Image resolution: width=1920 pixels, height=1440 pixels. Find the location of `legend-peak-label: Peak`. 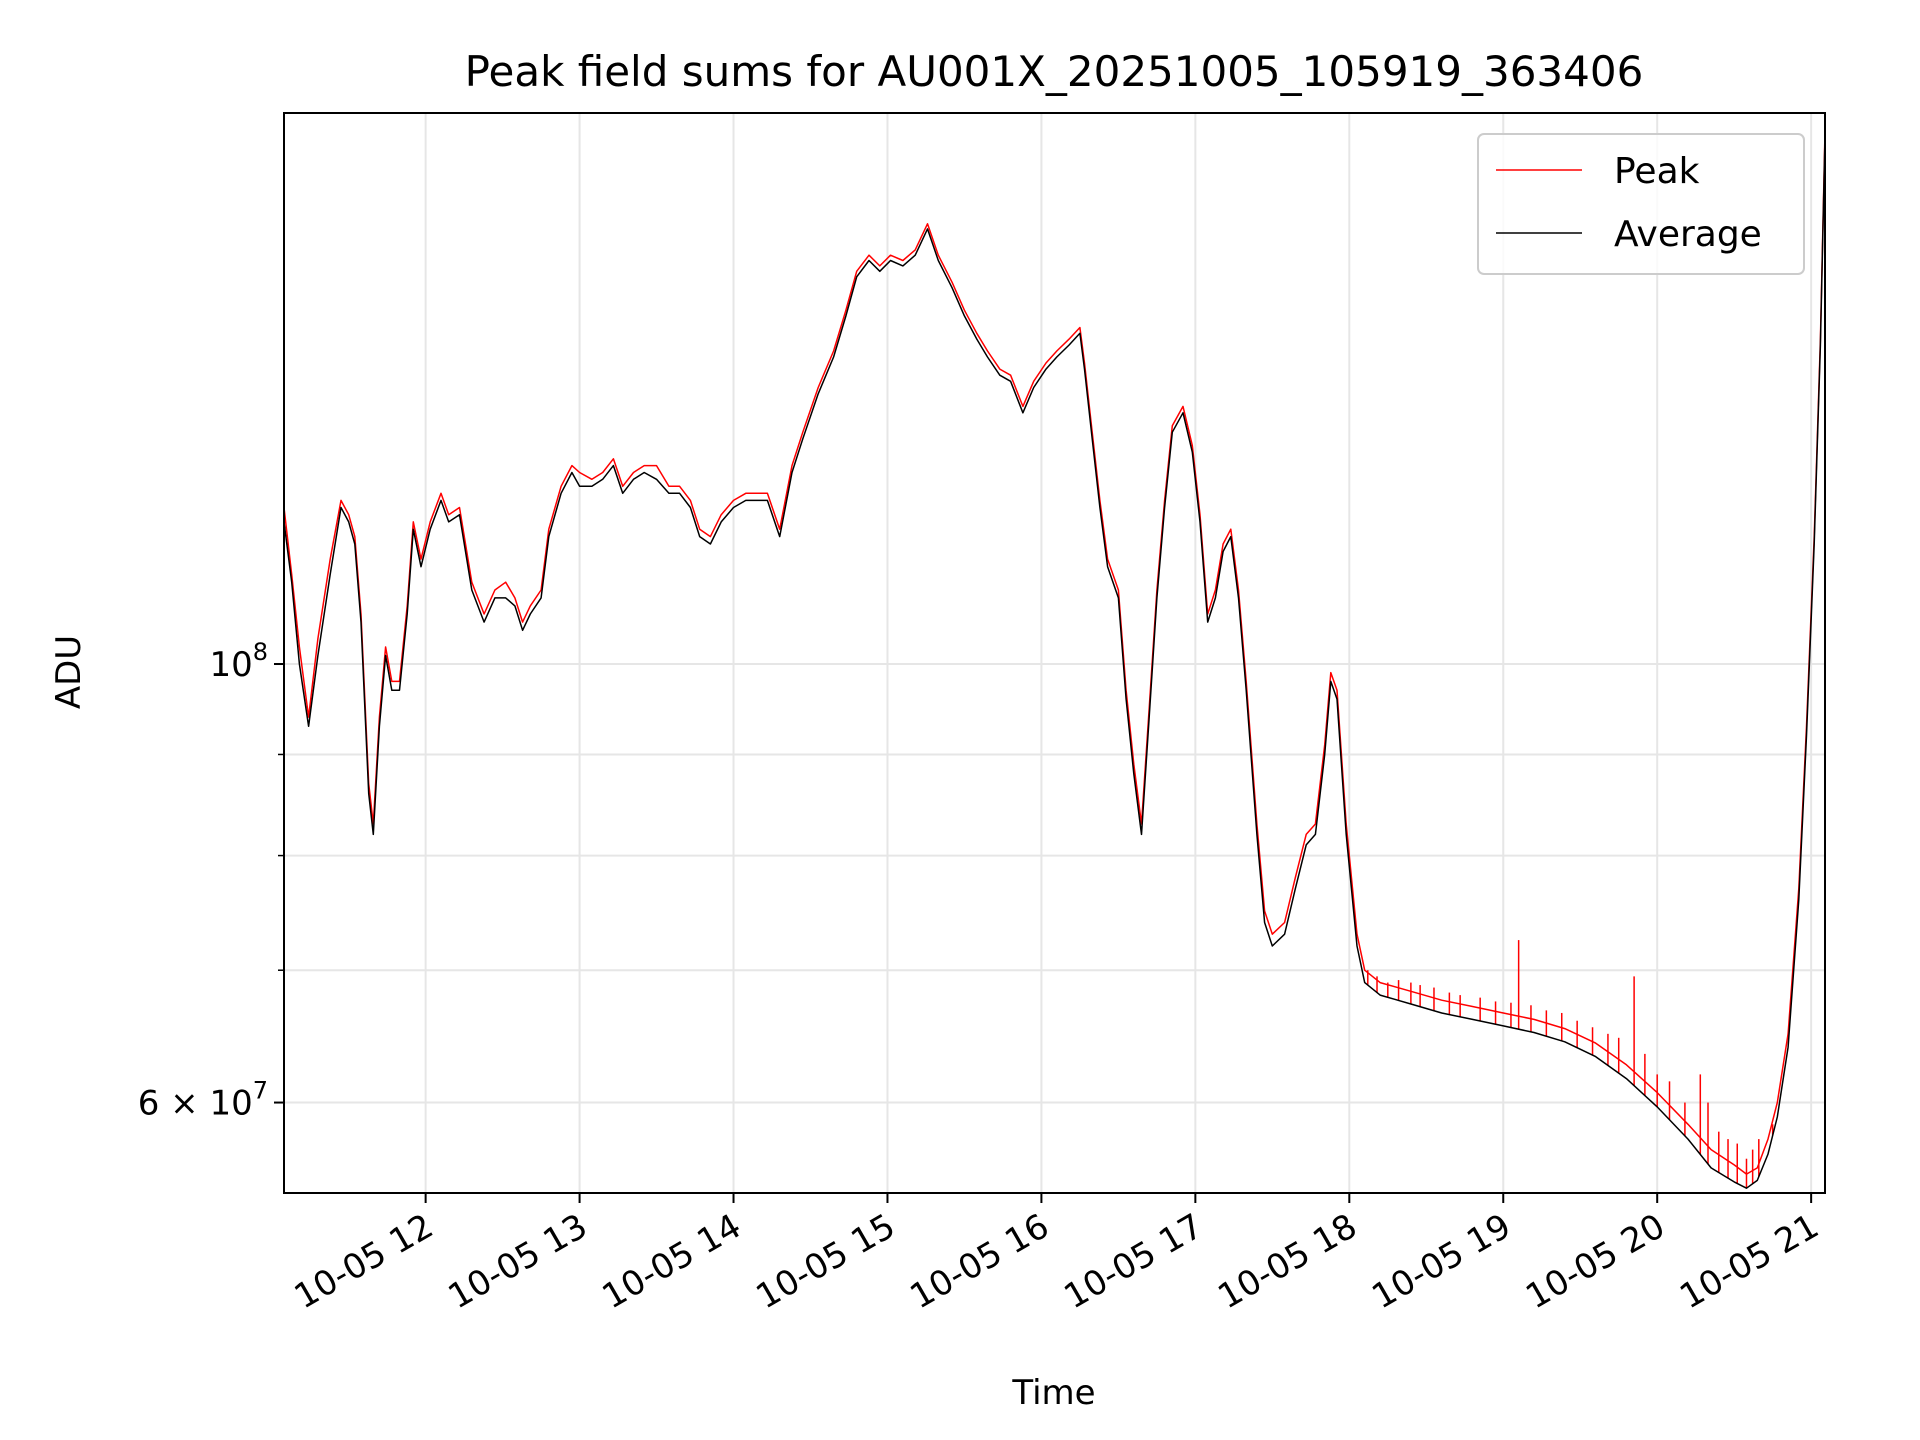

legend-peak-label: Peak is located at coordinates (1657, 171).